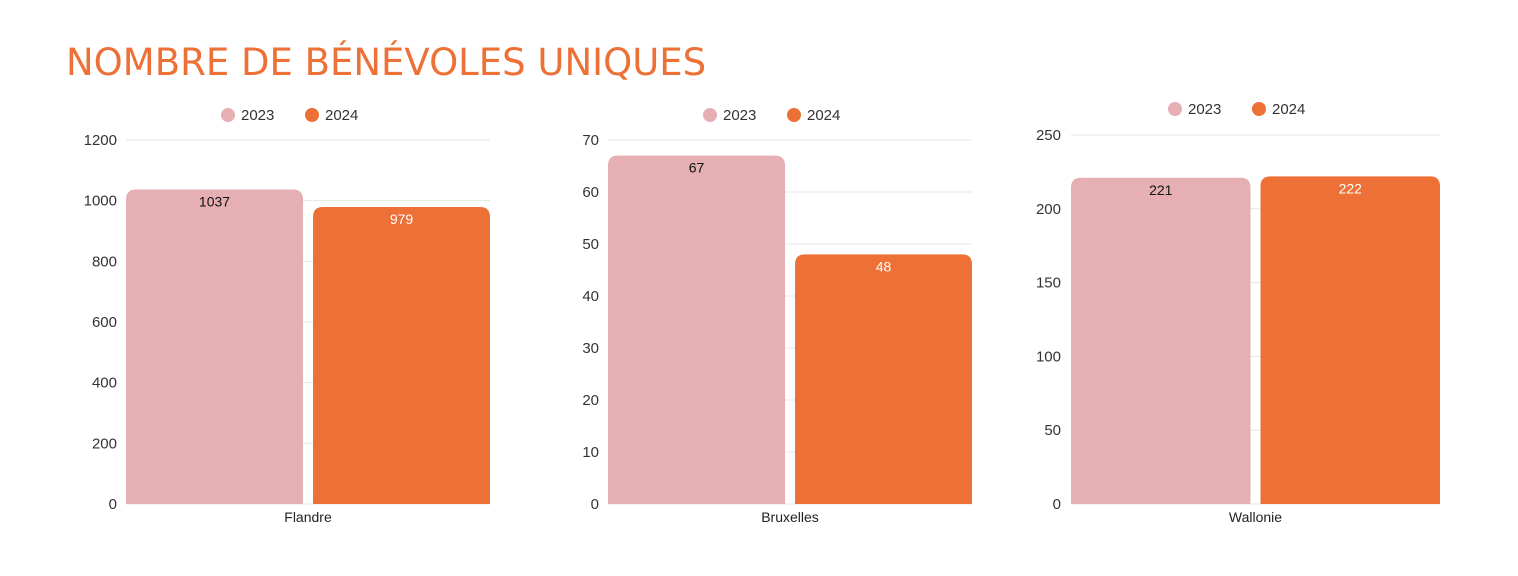 This screenshot has width=1518, height=576. Describe the element at coordinates (386, 62) in the screenshot. I see `page-title: NOMBRE DE BÉNÉVOLES UNIQUES` at that location.